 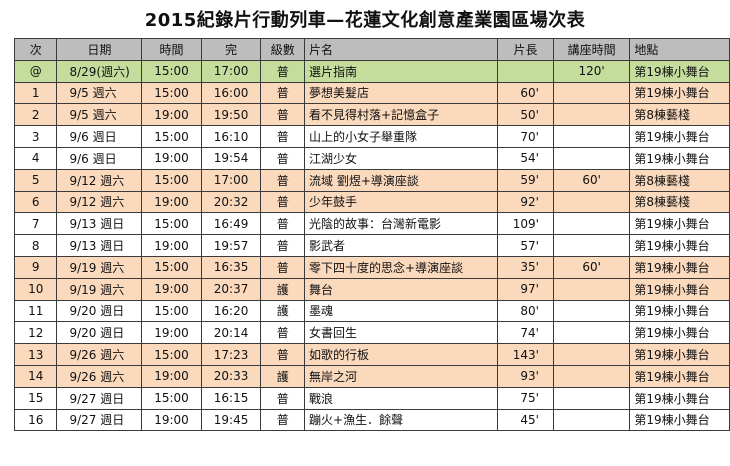 What do you see at coordinates (231, 158) in the screenshot?
I see `cell-end: 19:54` at bounding box center [231, 158].